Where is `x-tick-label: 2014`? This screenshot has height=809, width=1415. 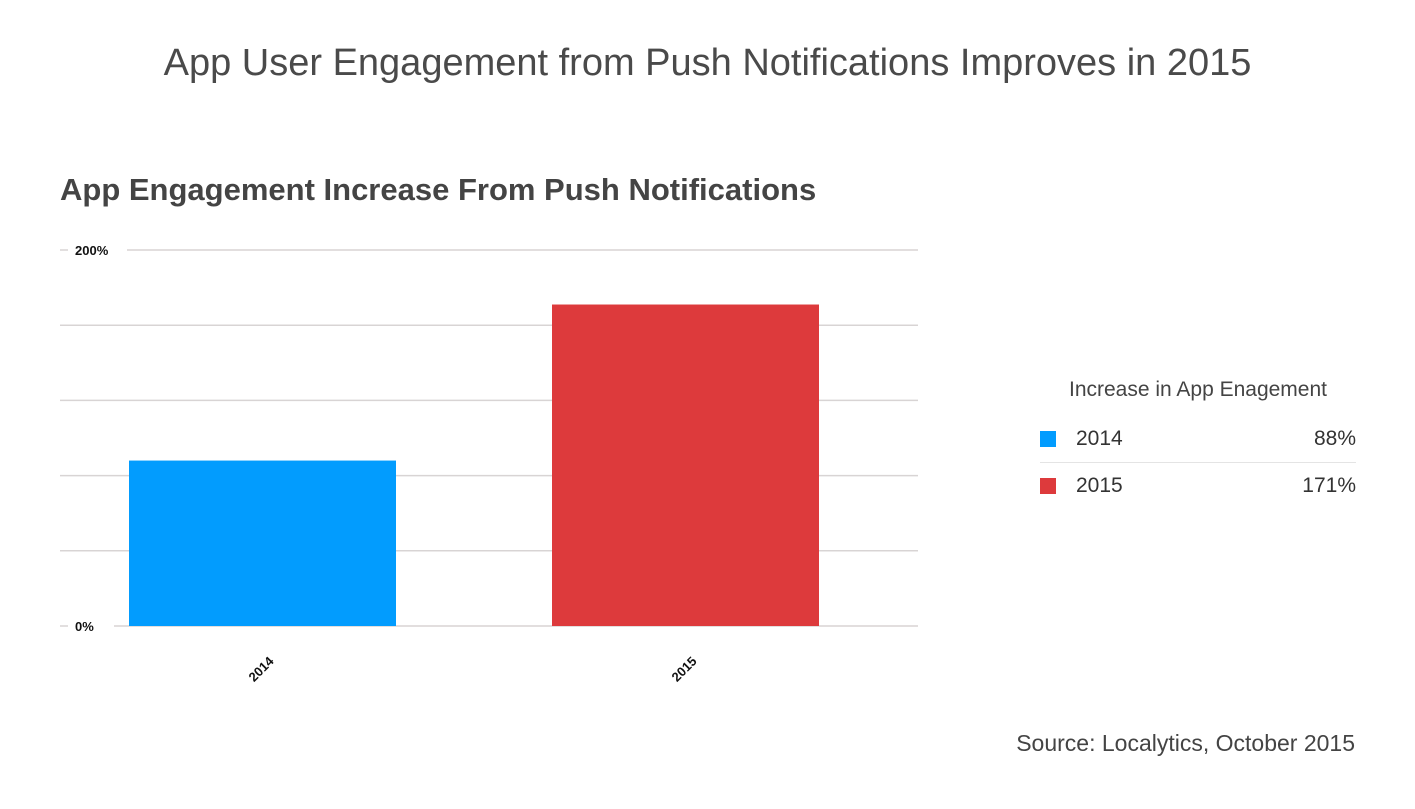 x-tick-label: 2014 is located at coordinates (262, 669).